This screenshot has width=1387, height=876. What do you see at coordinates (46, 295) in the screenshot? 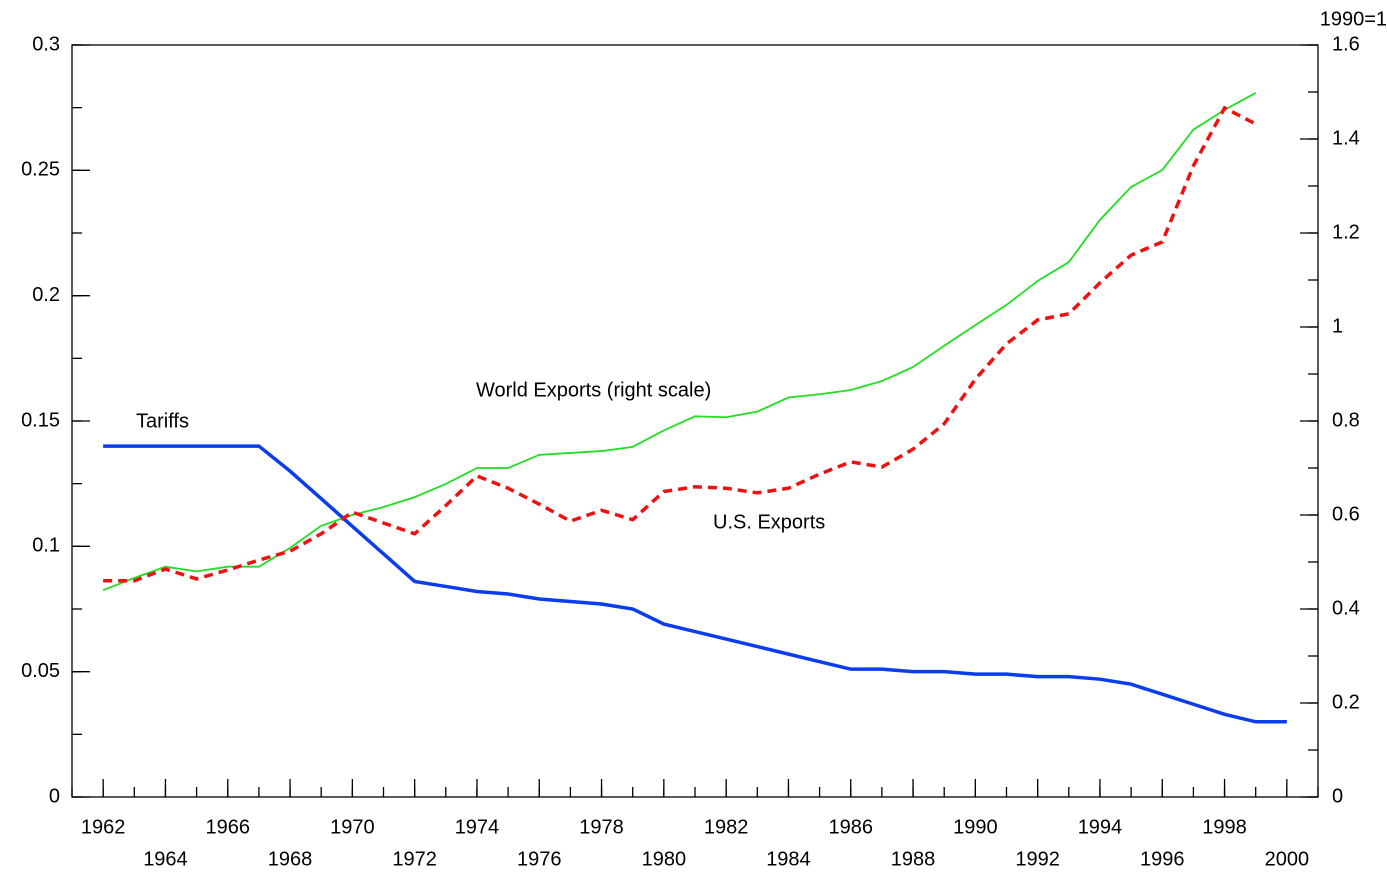
I see `y-tick-label: 0.2` at bounding box center [46, 295].